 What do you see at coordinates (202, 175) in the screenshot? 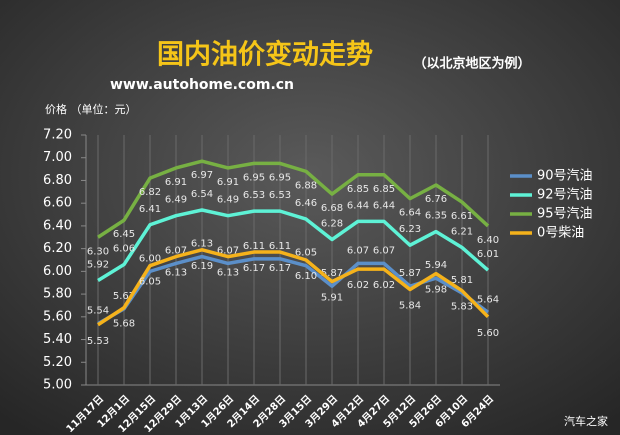
I see `data-label: 6.97` at bounding box center [202, 175].